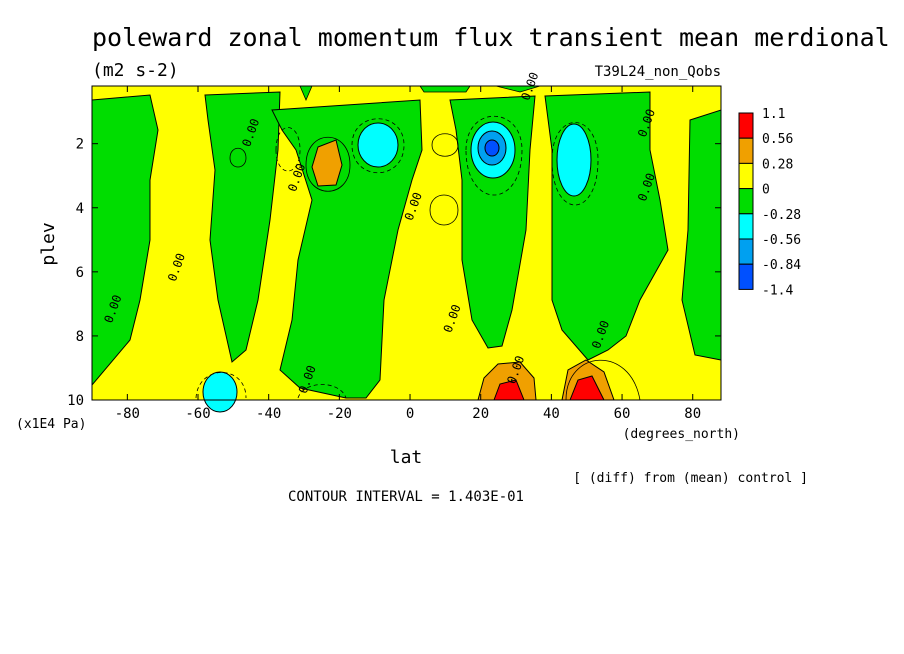 Image resolution: width=904 pixels, height=654 pixels. Describe the element at coordinates (690, 478) in the screenshot. I see `footnote: [ (diff) from (mean) control ]` at that location.